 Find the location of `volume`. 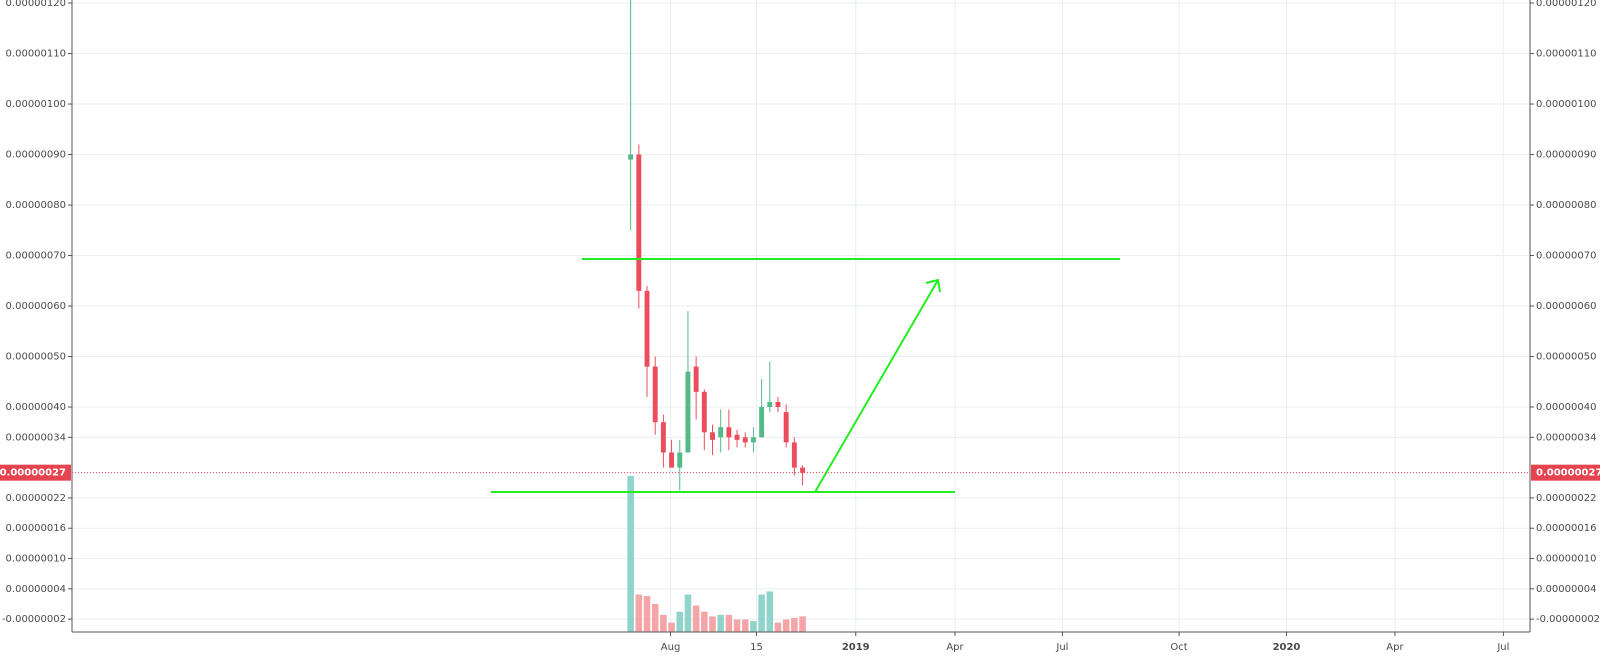

volume is located at coordinates (716, 553).